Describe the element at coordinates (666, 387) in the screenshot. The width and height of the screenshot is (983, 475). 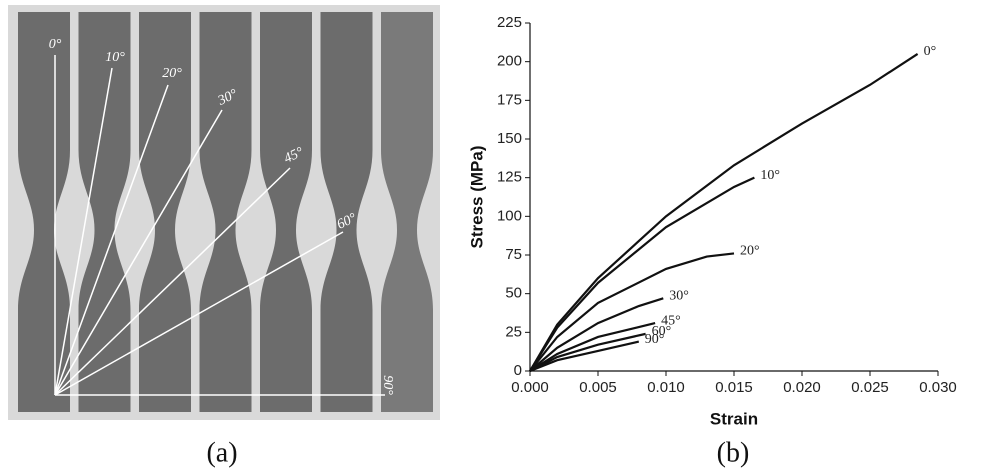
I see `x-tick-label: 0.010` at that location.